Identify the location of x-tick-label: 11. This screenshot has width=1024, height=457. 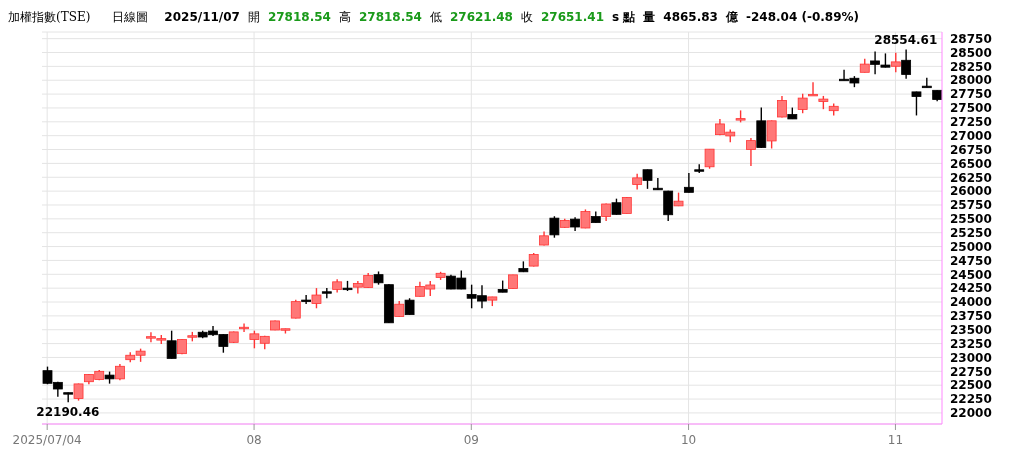
(895, 440).